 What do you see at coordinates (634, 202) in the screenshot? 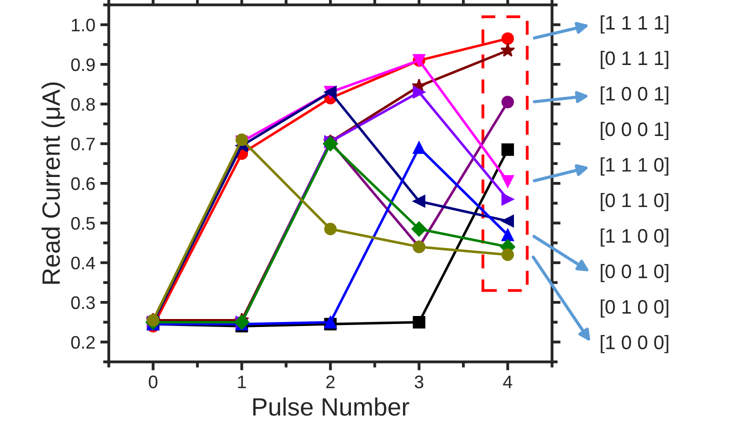
I see `text: [0 1 1 0]` at bounding box center [634, 202].